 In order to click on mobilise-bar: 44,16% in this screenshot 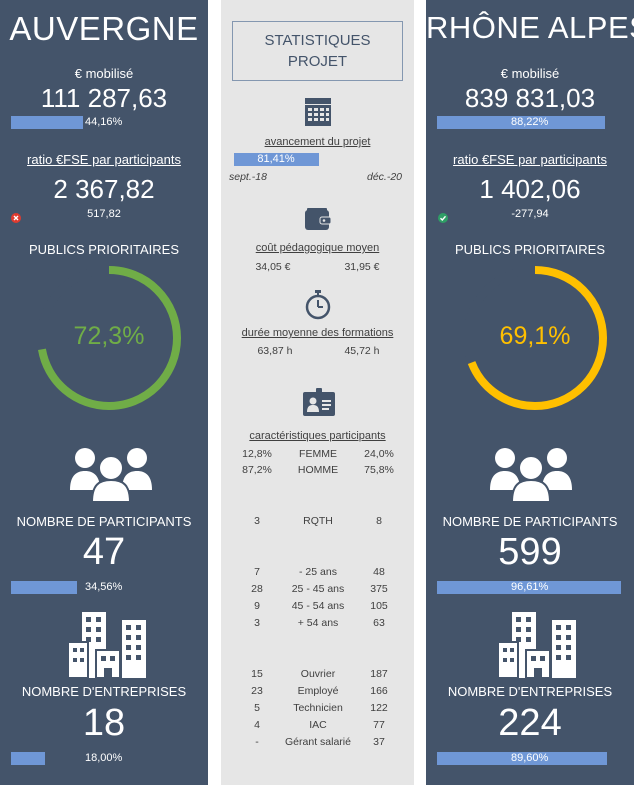, I will do `click(93, 122)`.